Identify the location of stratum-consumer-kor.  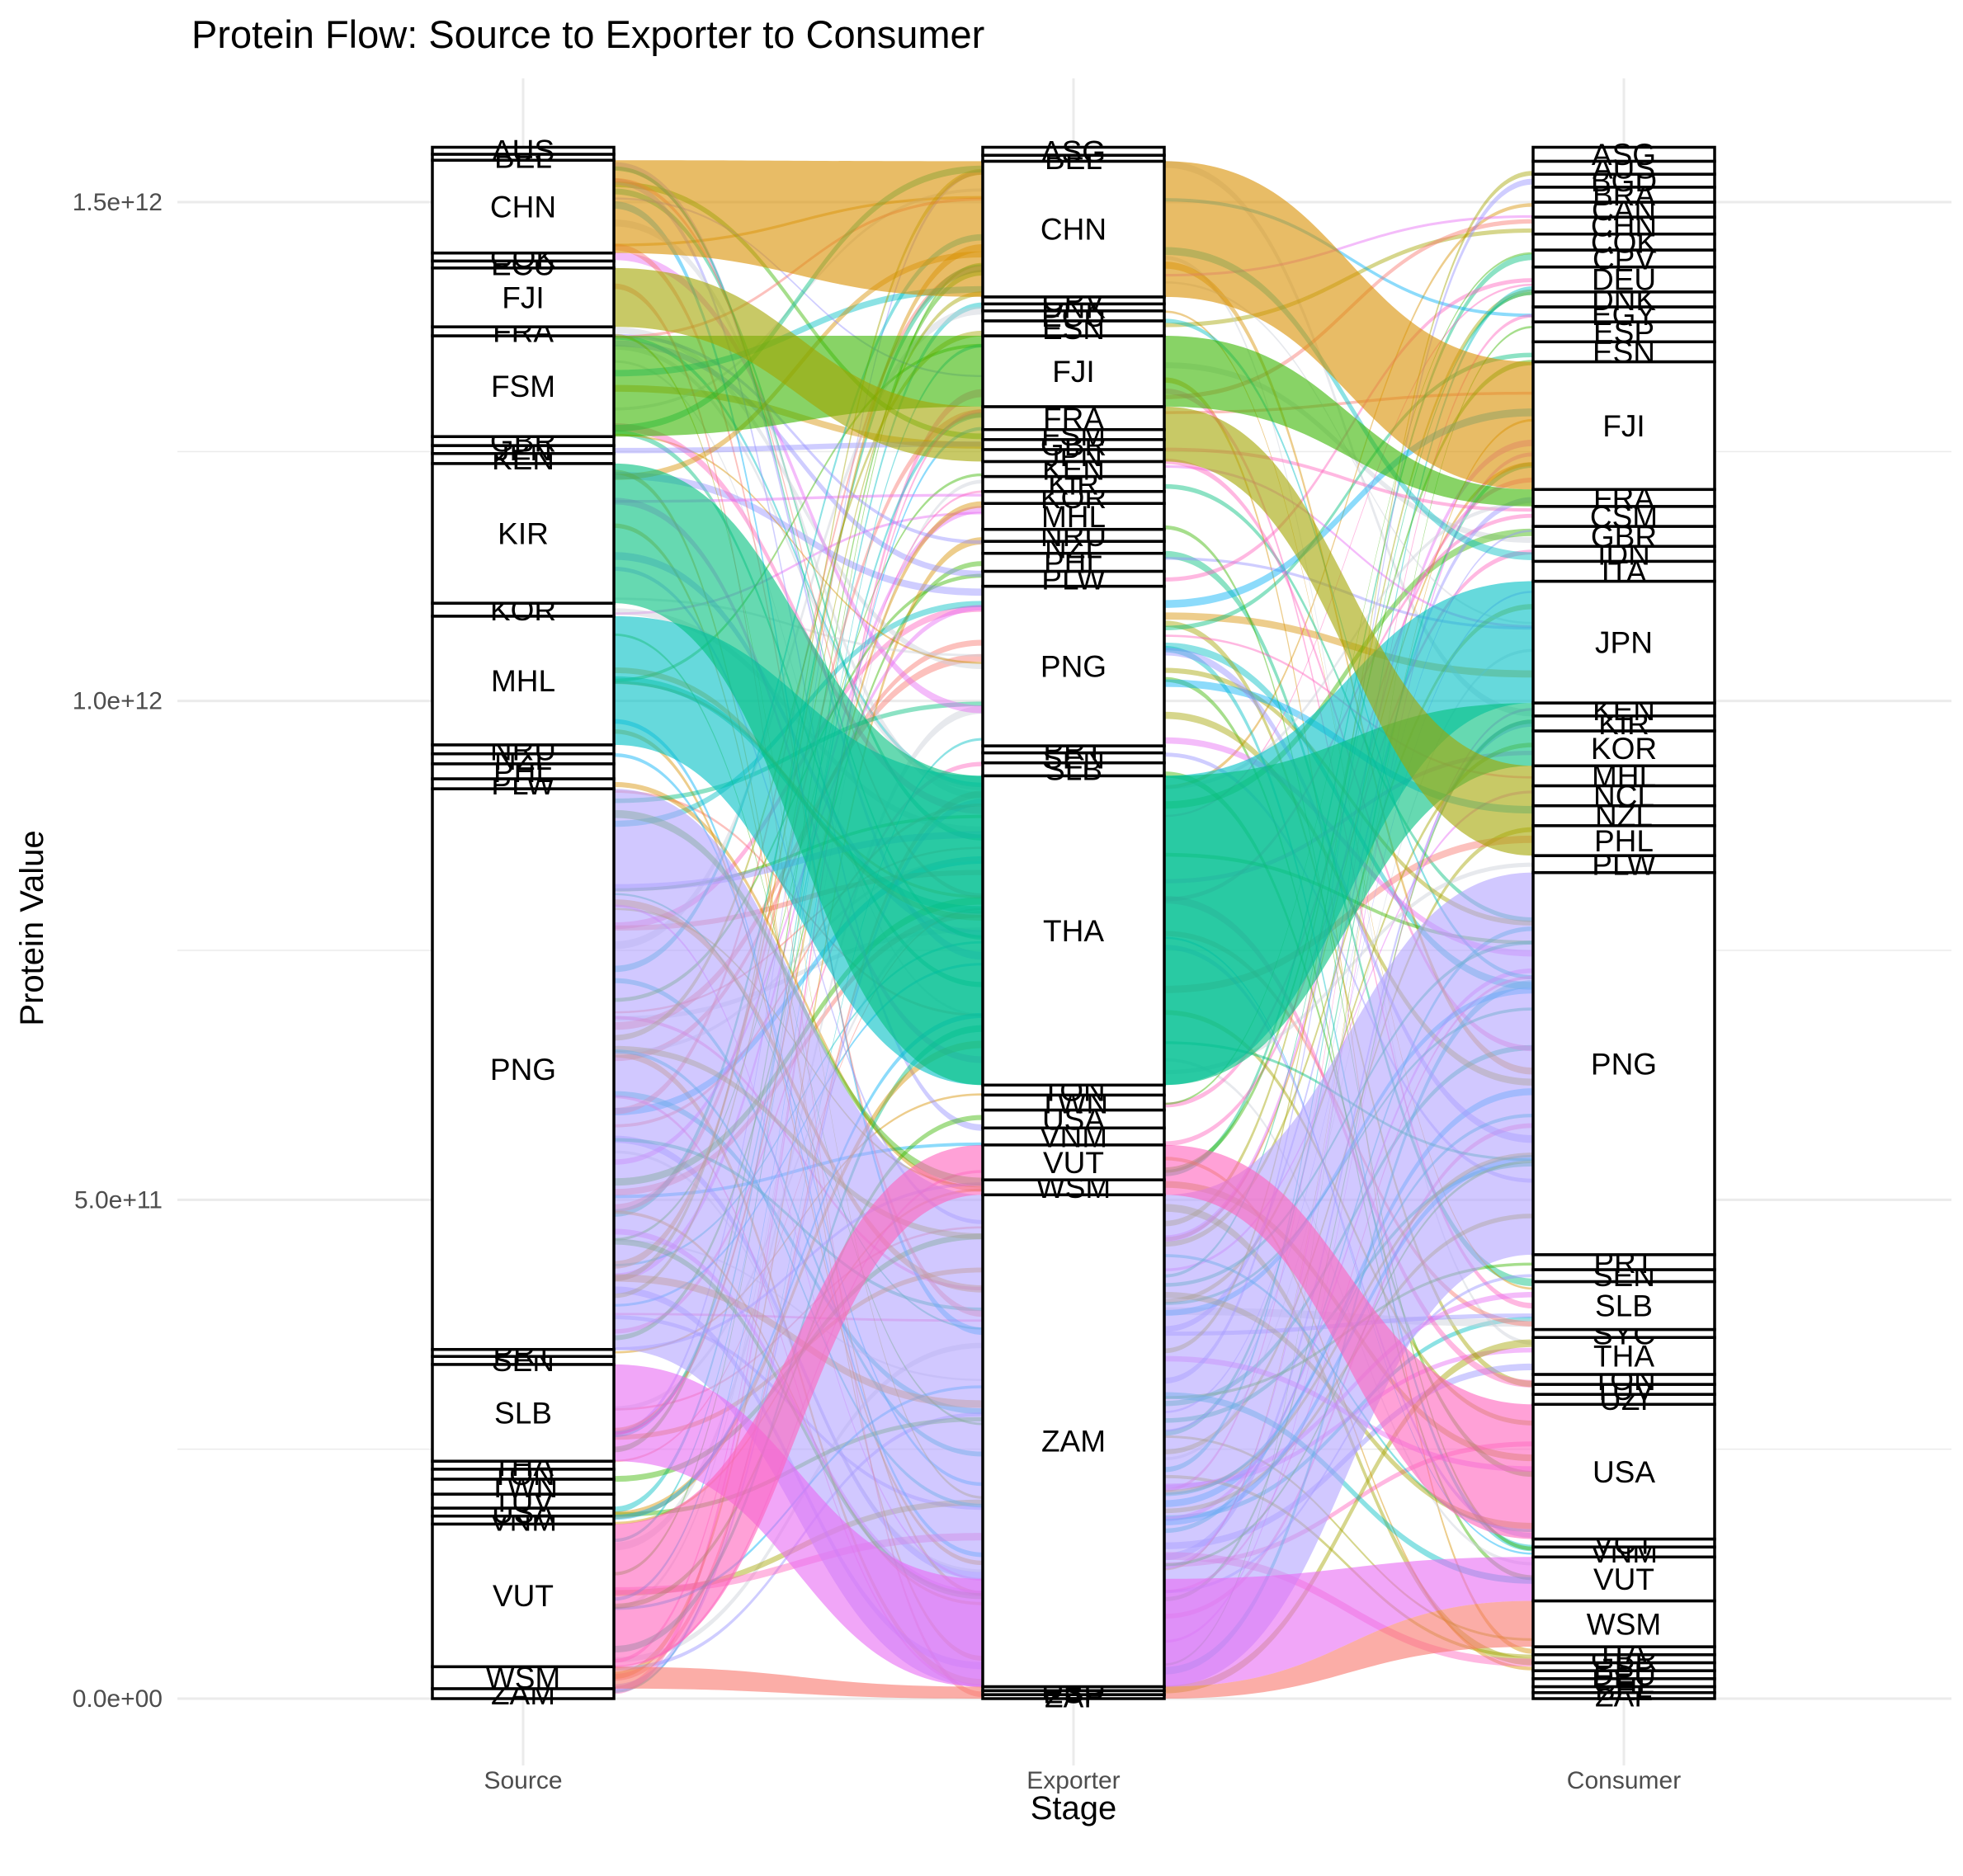
(1623, 748).